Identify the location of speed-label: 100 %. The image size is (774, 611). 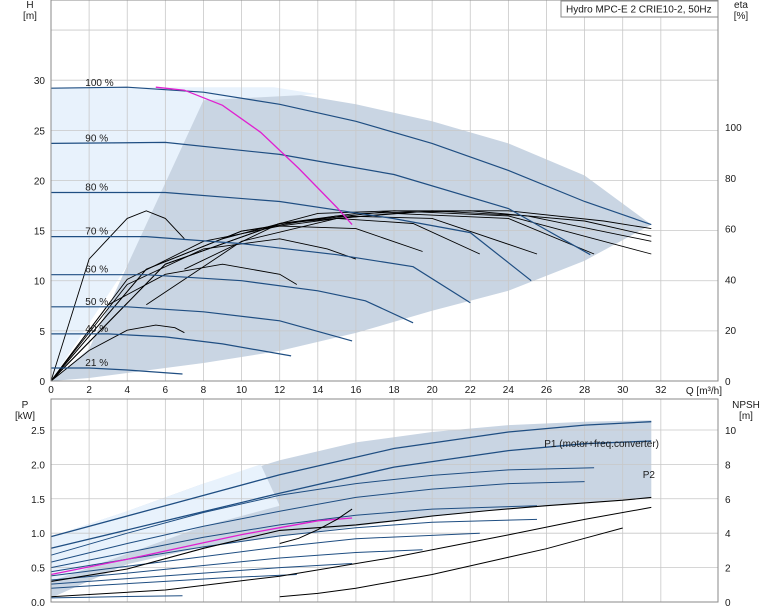
(99, 83).